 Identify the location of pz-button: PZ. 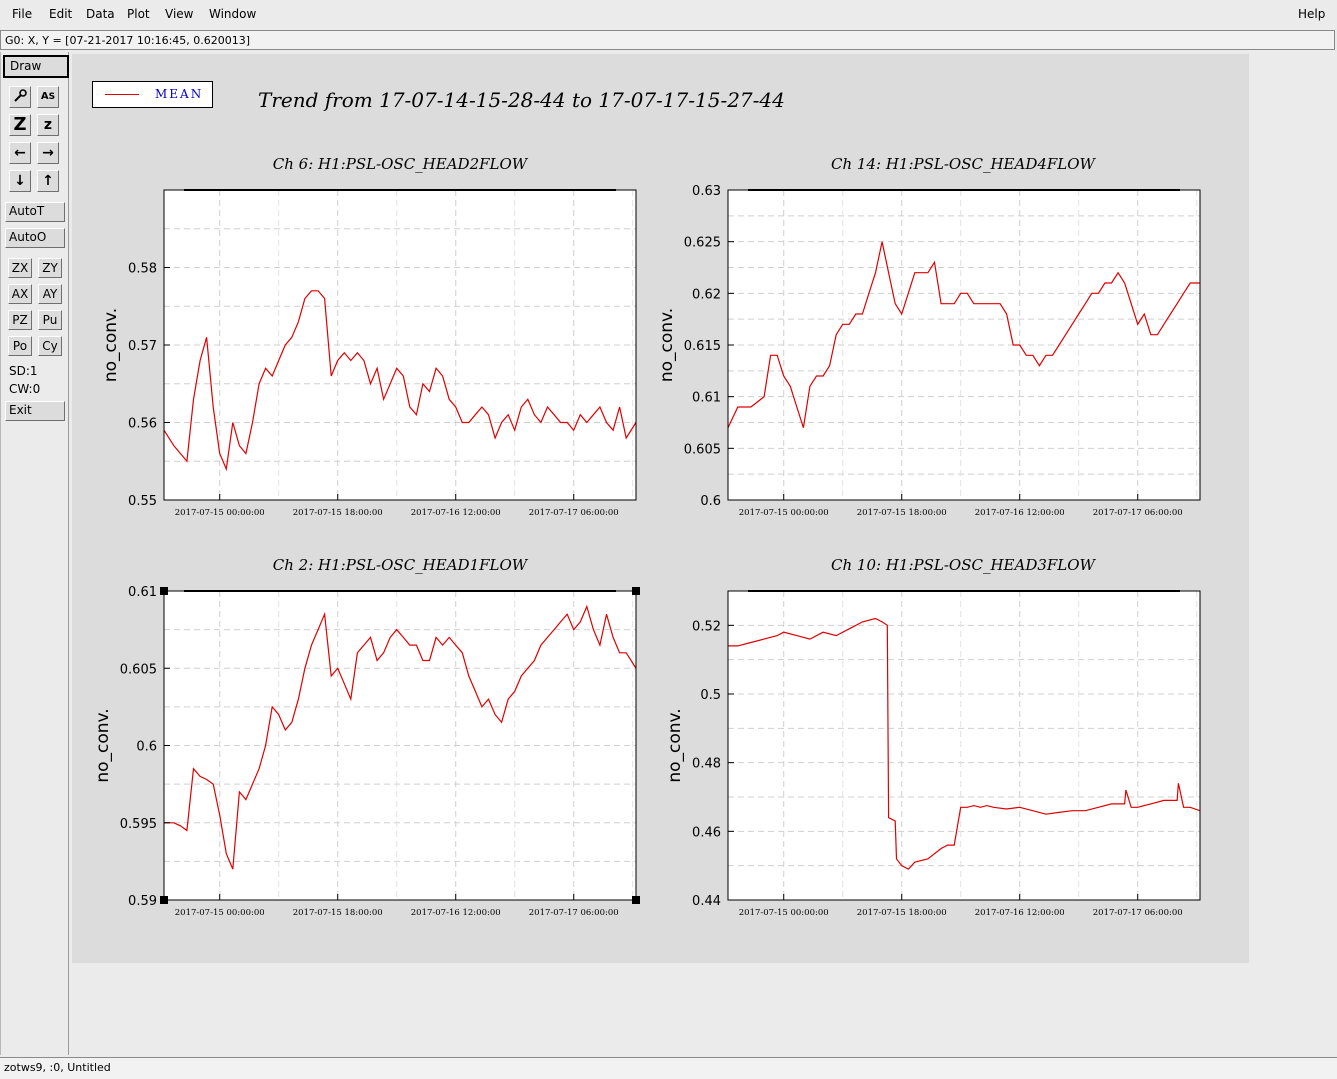
(20, 320).